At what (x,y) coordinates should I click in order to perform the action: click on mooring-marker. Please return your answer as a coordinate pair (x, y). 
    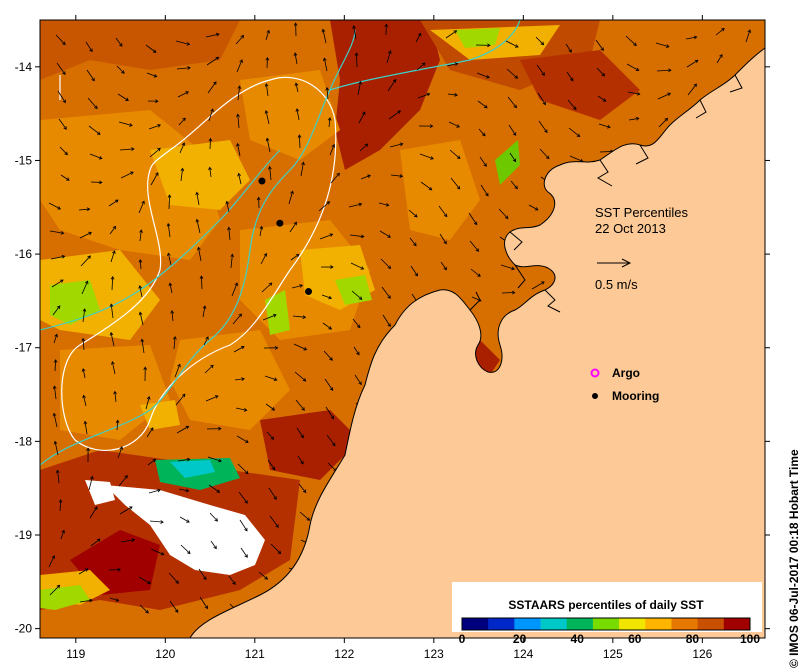
    Looking at the image, I should click on (309, 292).